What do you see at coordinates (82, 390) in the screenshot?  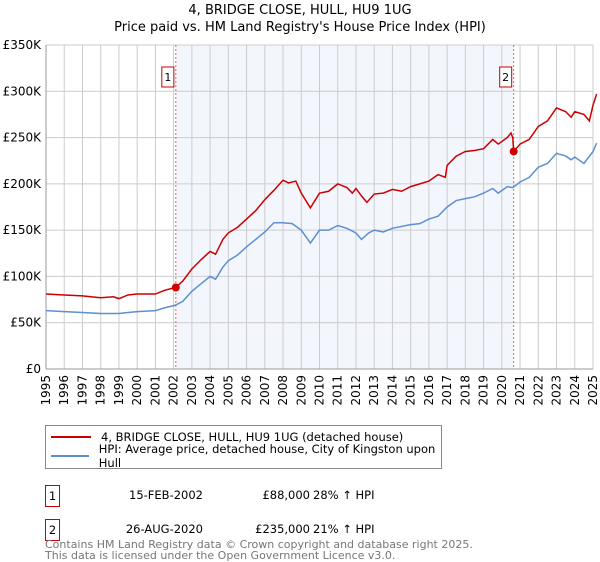 I see `x-tick-label: 1997` at bounding box center [82, 390].